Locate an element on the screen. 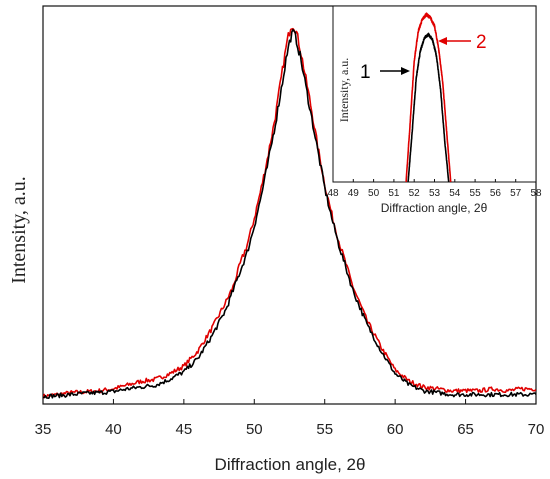  main-x-tick-label: 50 is located at coordinates (254, 429).